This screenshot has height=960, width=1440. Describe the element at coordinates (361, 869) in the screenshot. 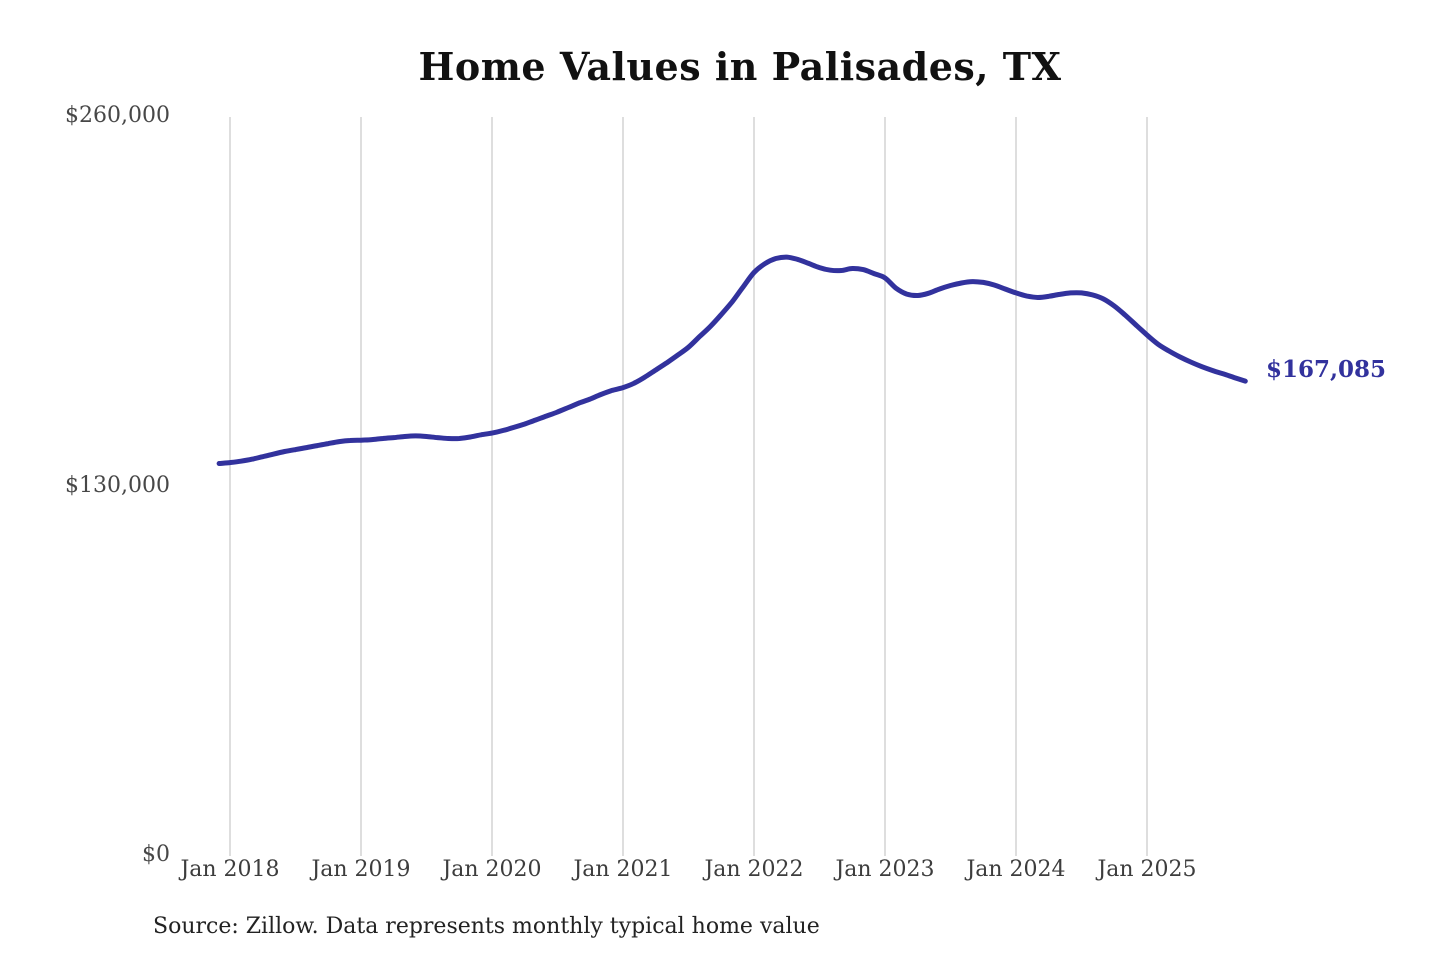

I see `x-axis-tick-2019: Jan 2019` at that location.